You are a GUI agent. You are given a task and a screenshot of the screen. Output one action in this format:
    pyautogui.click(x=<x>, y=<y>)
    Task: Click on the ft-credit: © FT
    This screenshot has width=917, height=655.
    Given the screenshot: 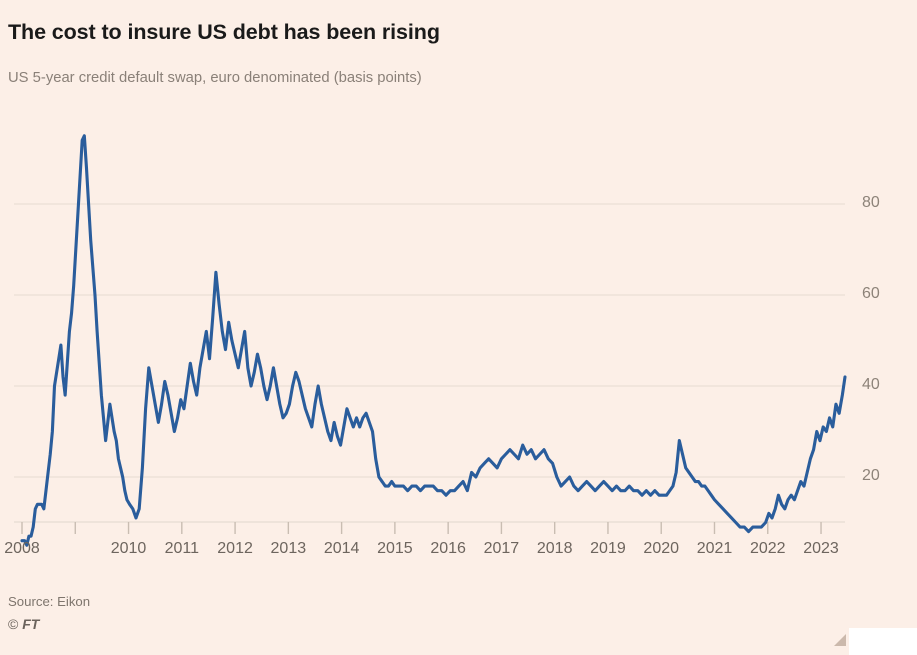 What is the action you would take?
    pyautogui.click(x=23, y=624)
    